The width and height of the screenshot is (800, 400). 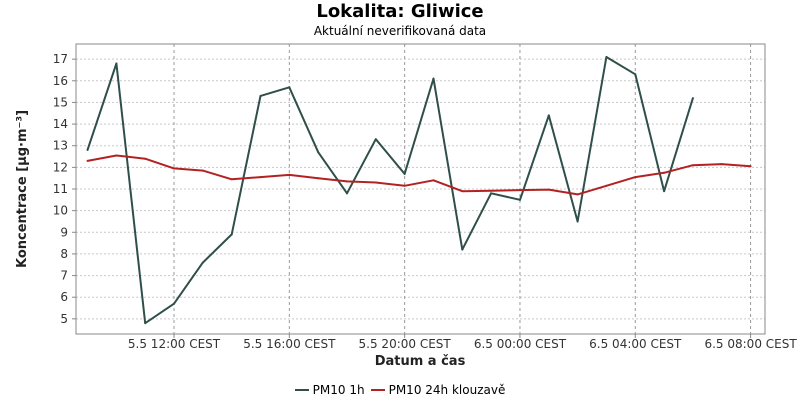 I want to click on y-tick-label: 6, so click(x=64, y=297).